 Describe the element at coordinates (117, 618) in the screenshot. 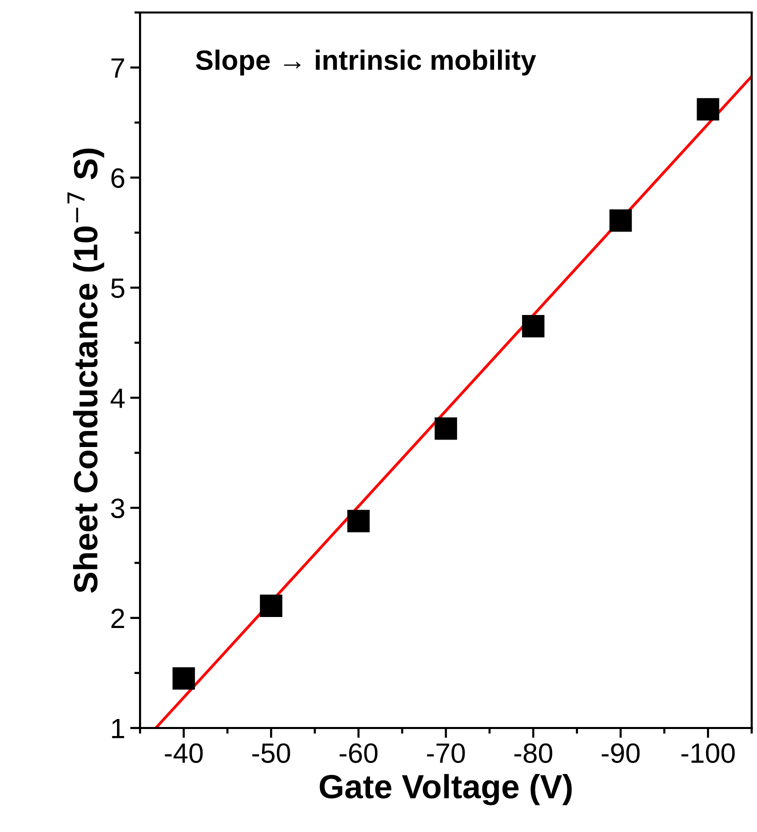

I see `y-tick-label: 2` at that location.